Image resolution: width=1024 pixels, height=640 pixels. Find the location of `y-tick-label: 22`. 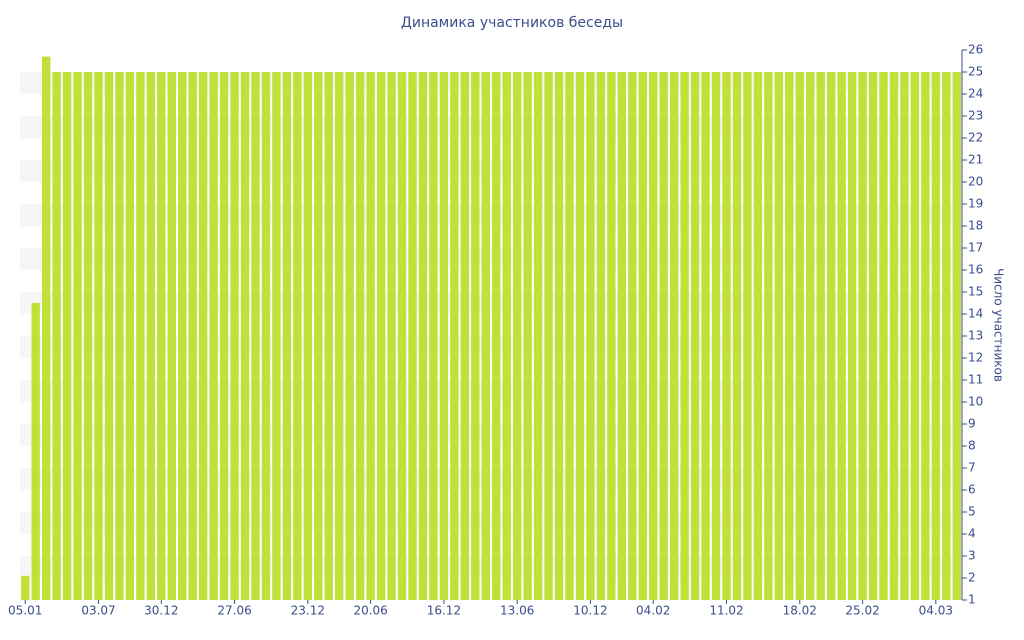

y-tick-label: 22 is located at coordinates (975, 138).